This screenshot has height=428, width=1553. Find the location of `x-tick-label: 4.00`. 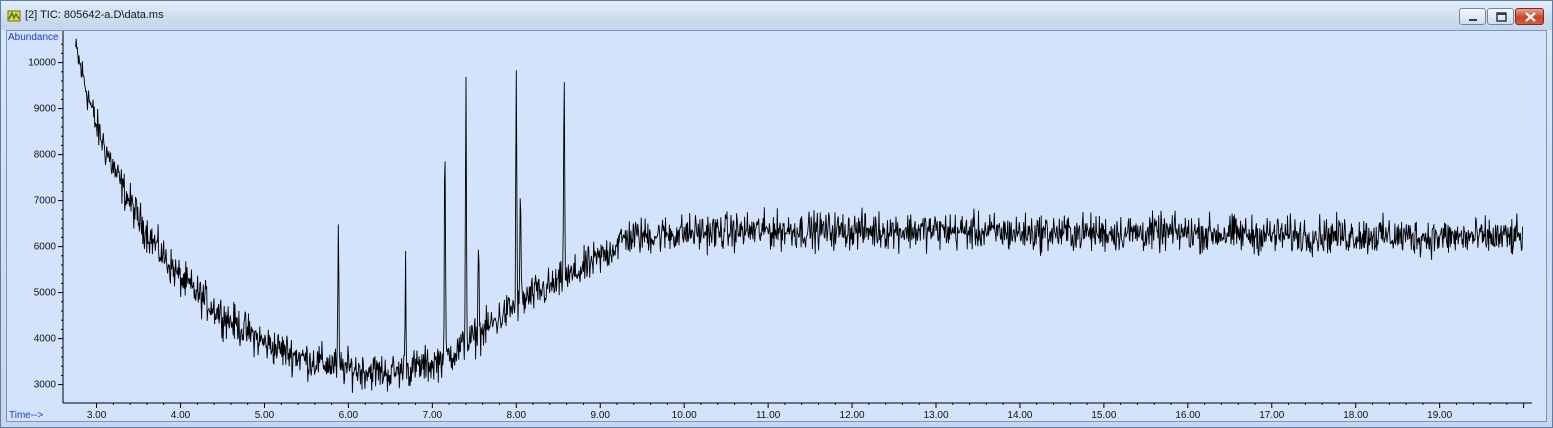

x-tick-label: 4.00 is located at coordinates (181, 415).